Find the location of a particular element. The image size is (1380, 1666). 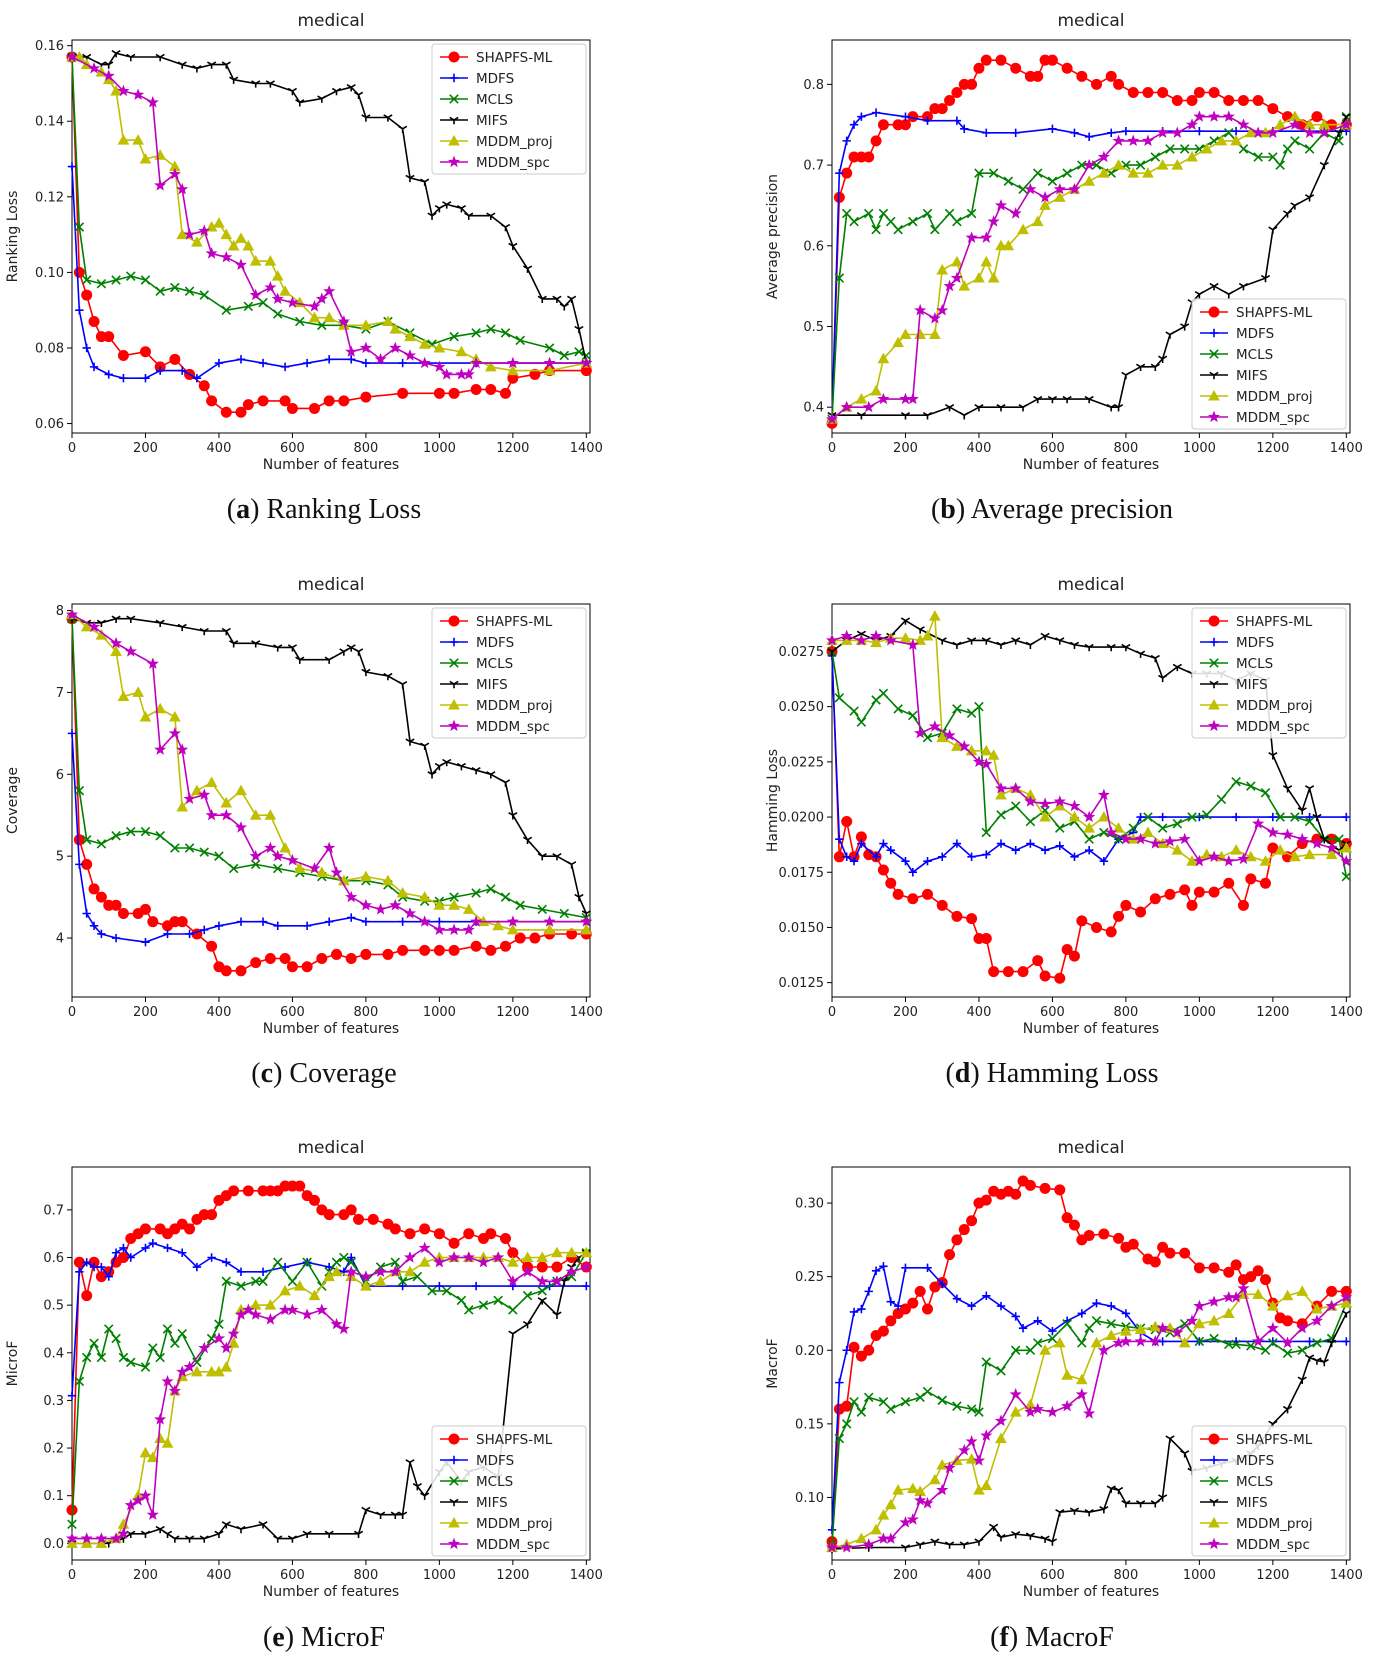

caption-text: Coverage is located at coordinates (343, 1073).